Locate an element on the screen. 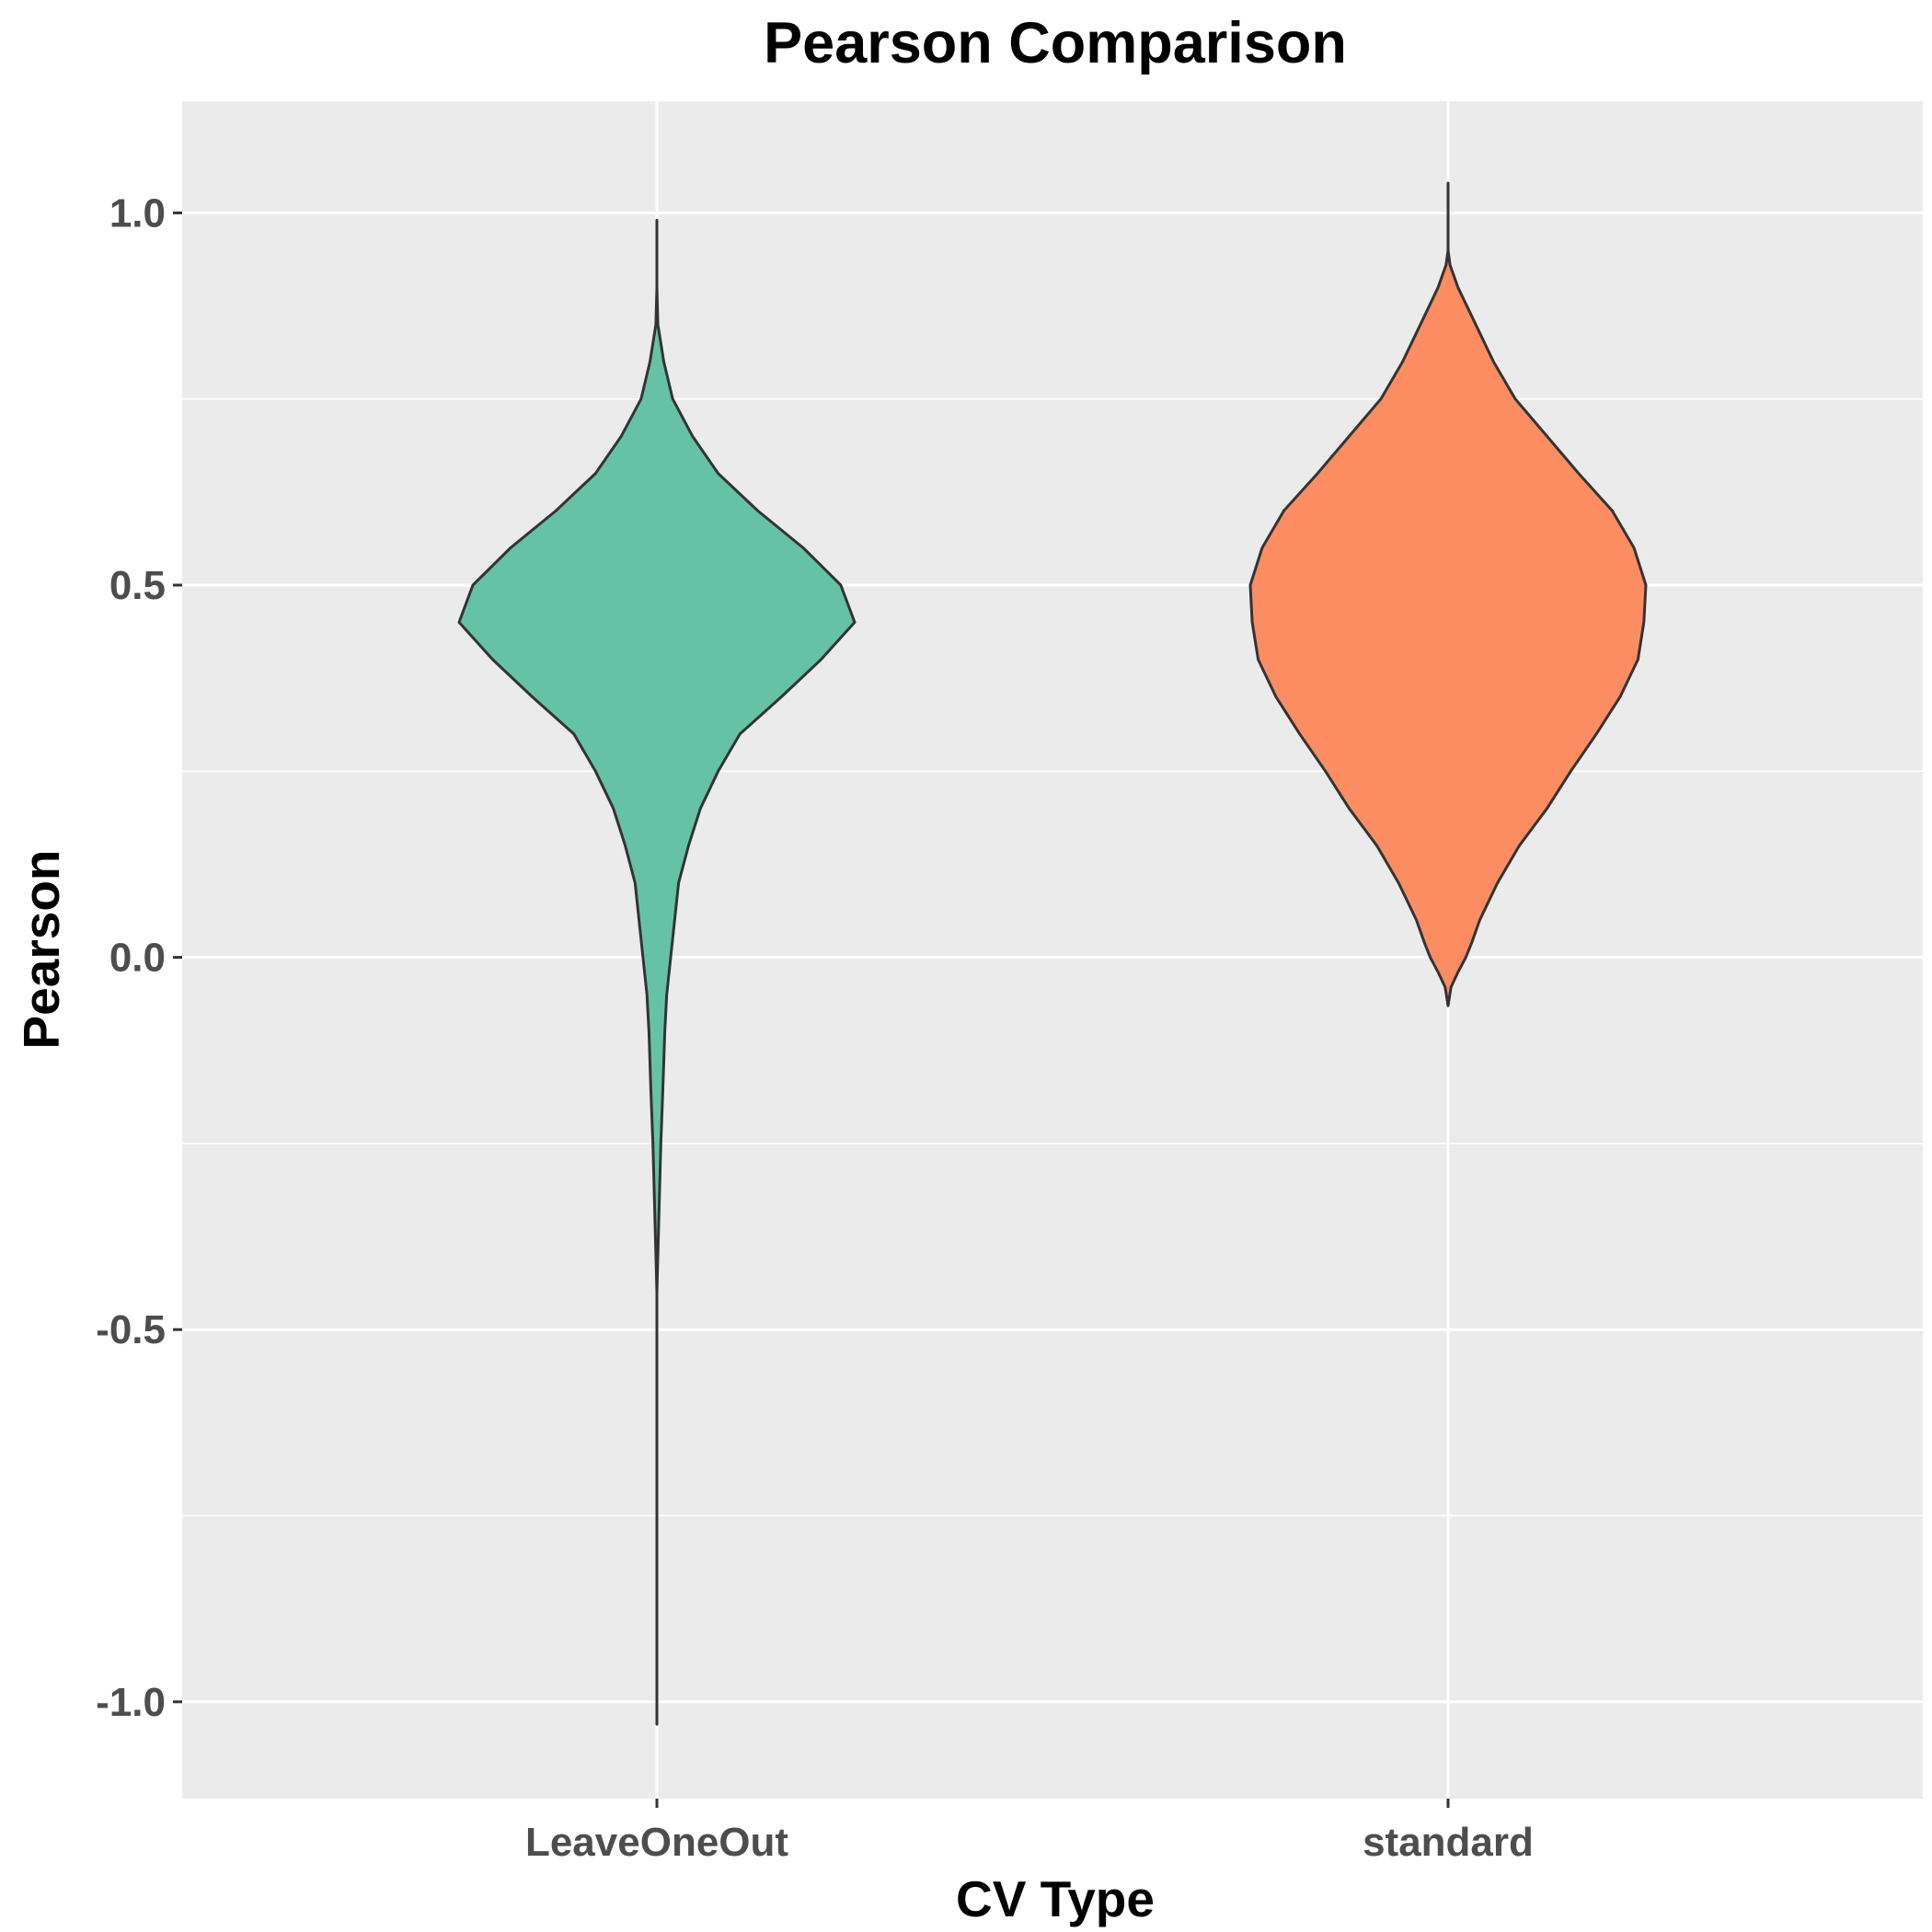 The height and width of the screenshot is (1932, 1932). y-tick-label: -1.0 is located at coordinates (131, 1702).